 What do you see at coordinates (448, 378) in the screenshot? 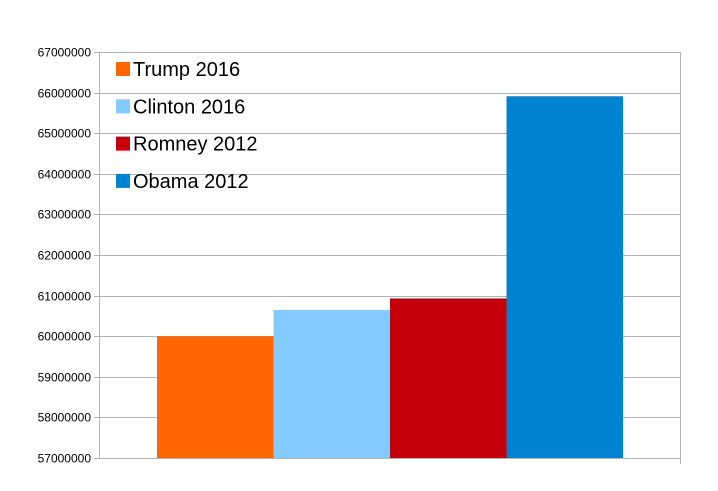
I see `bar-romney-2012` at bounding box center [448, 378].